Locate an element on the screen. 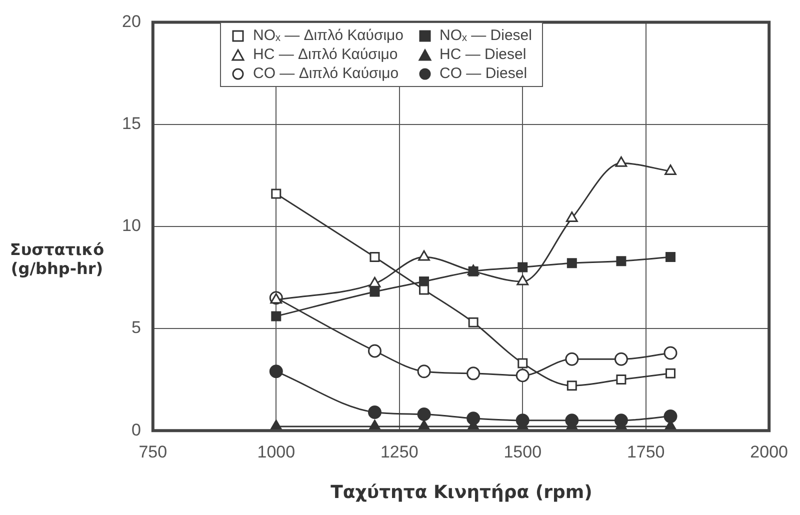 Image resolution: width=800 pixels, height=515 pixels. legend-label: CO — Diesel is located at coordinates (484, 73).